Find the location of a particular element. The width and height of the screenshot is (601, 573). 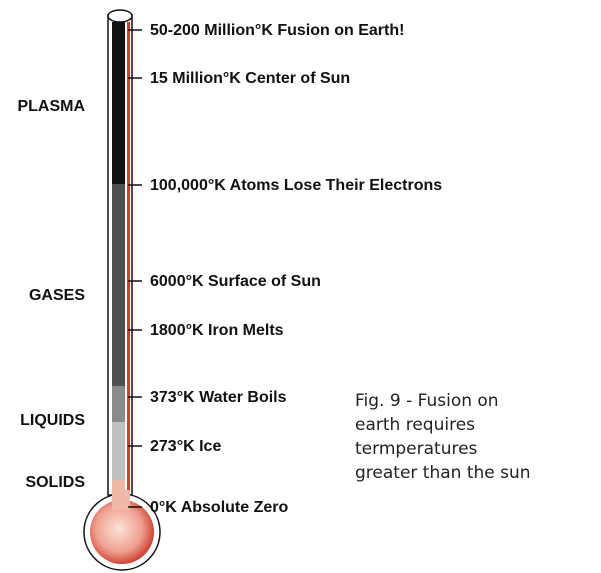

caption-line: earth requires is located at coordinates (415, 425).